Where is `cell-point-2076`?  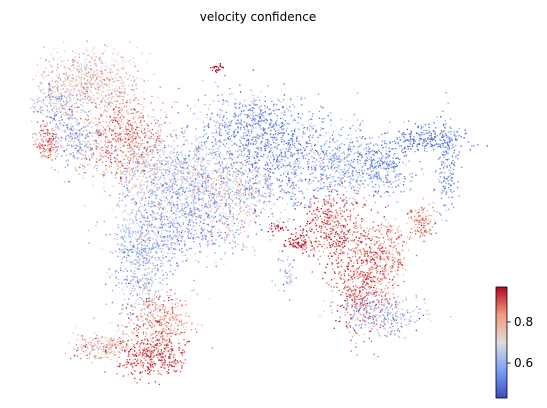
cell-point-2076 is located at coordinates (155, 194).